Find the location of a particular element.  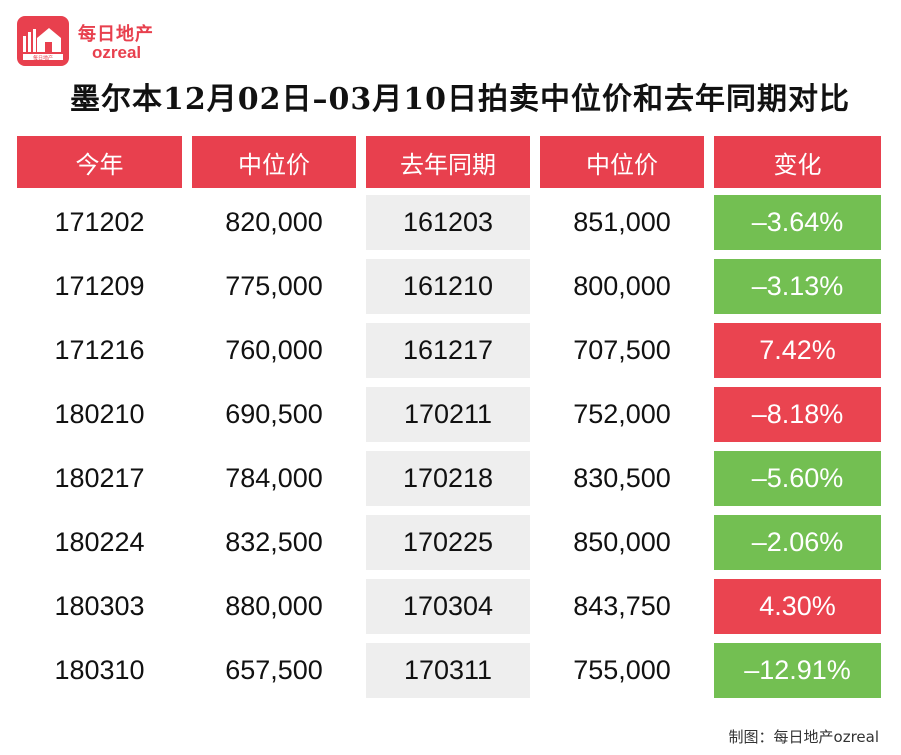

cell-median: 880,000 is located at coordinates (274, 606).